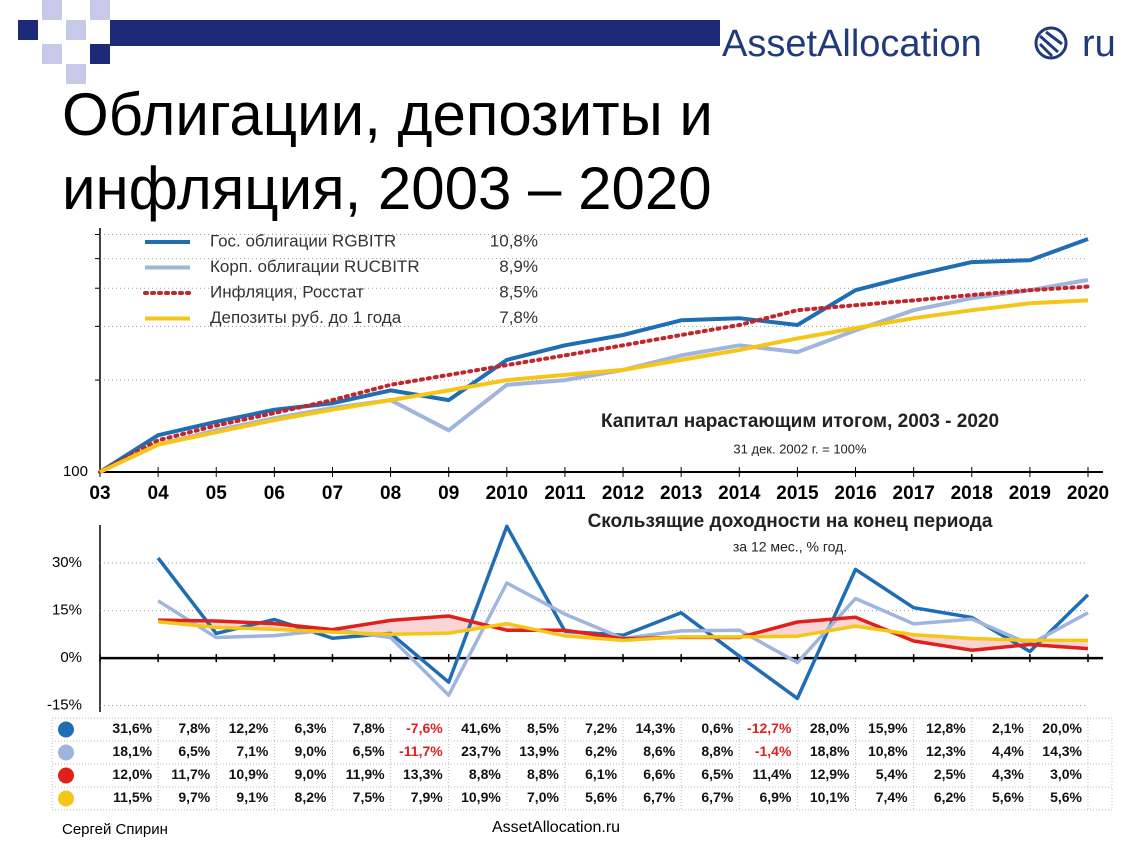 This screenshot has height=849, width=1136. I want to click on data-label: 28,0%, so click(830, 728).